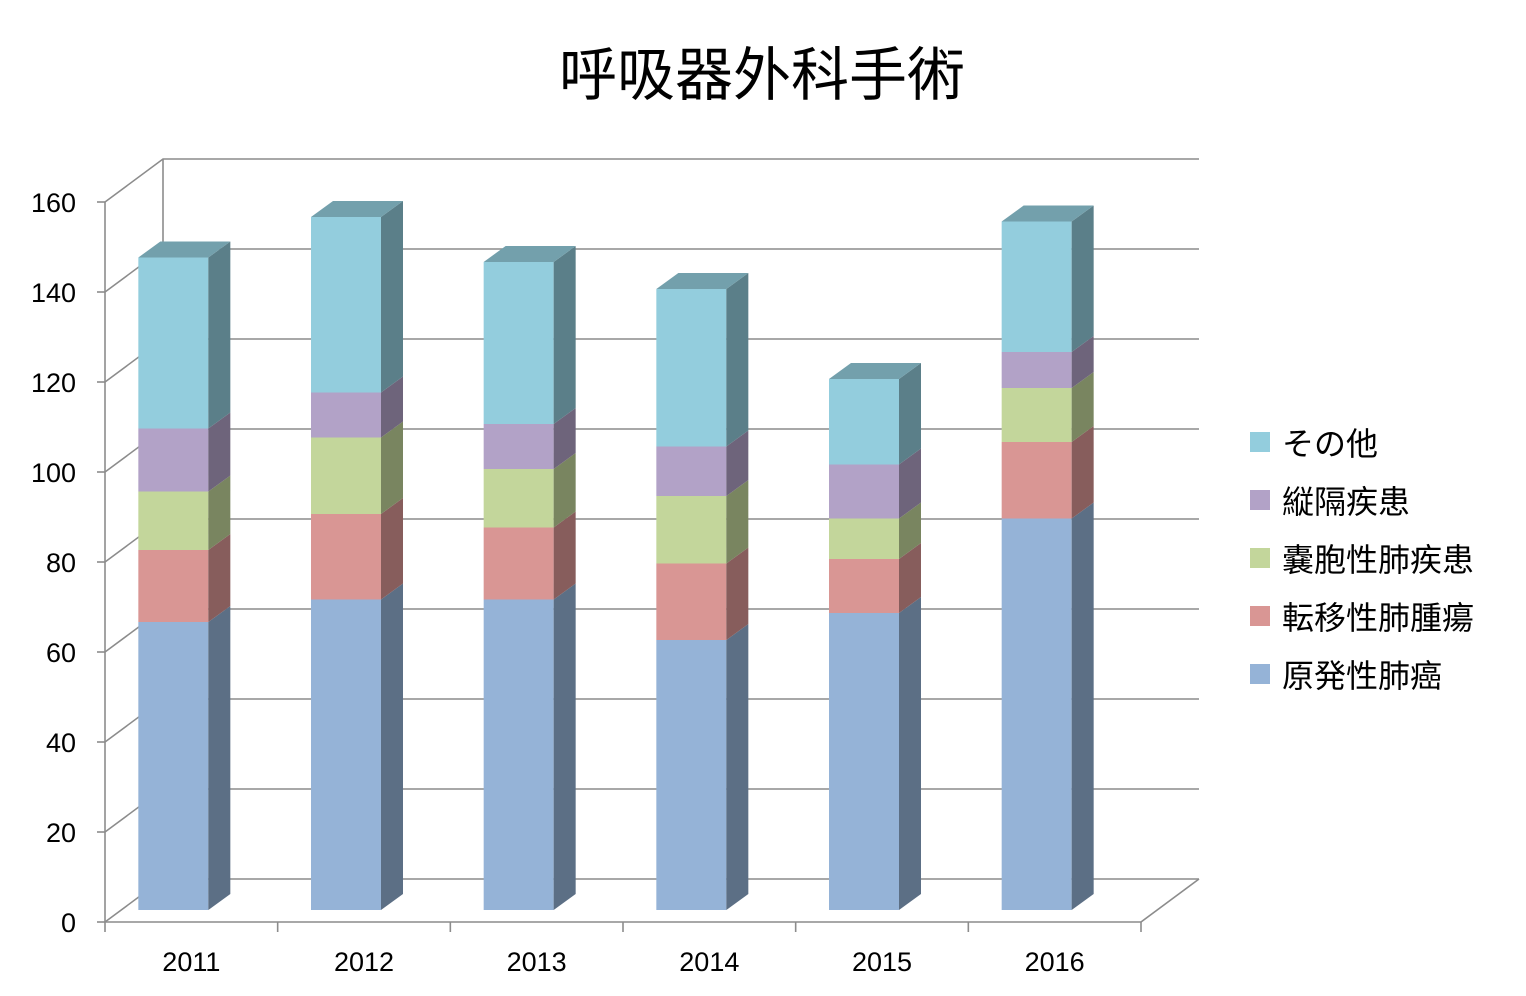 This screenshot has width=1526, height=996. I want to click on bar-stack-2011, so click(184, 575).